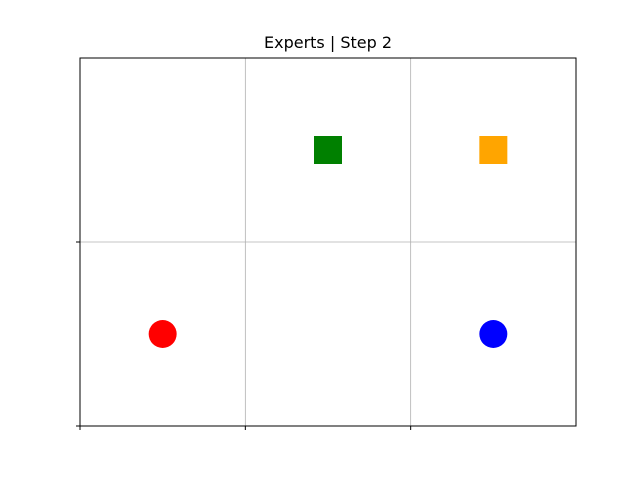  I want to click on orange-goal, so click(493, 150).